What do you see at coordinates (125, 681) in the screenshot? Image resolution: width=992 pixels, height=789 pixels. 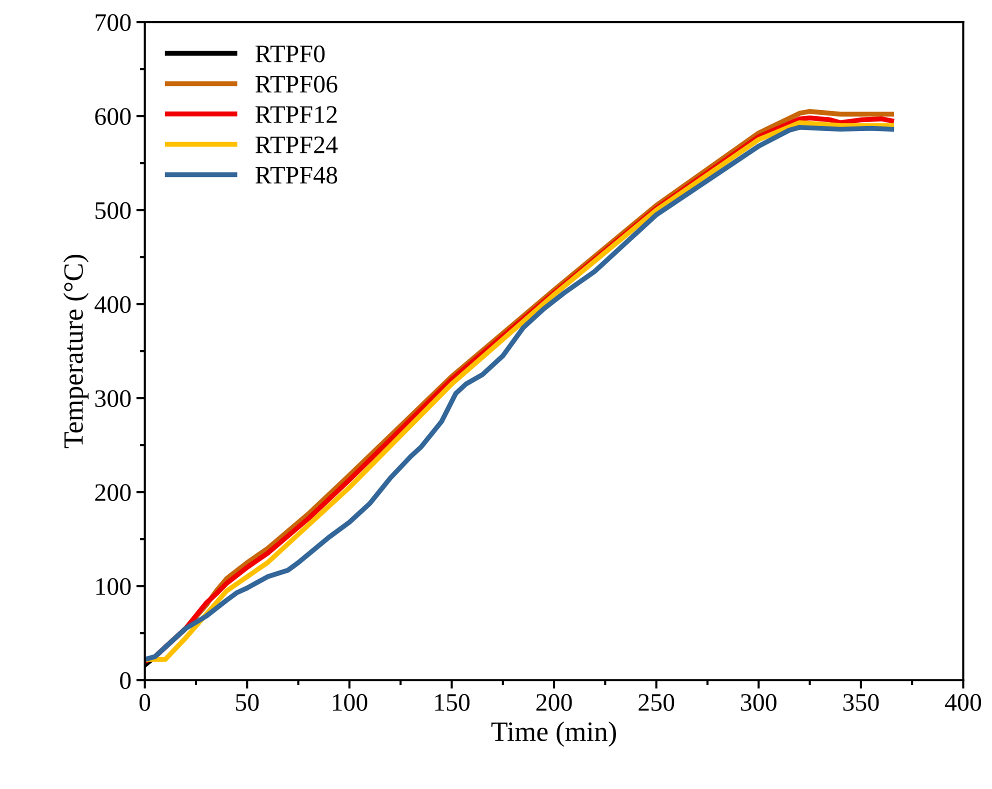 I see `y-tick-label: 0` at bounding box center [125, 681].